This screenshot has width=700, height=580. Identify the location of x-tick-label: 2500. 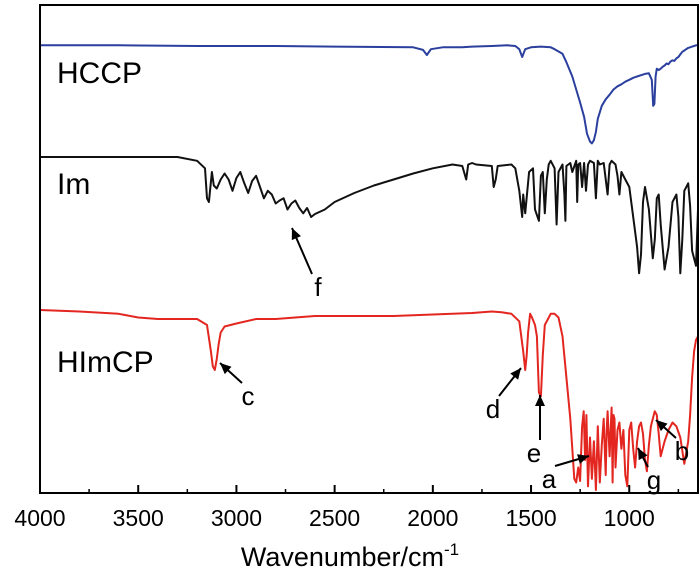
(334, 518).